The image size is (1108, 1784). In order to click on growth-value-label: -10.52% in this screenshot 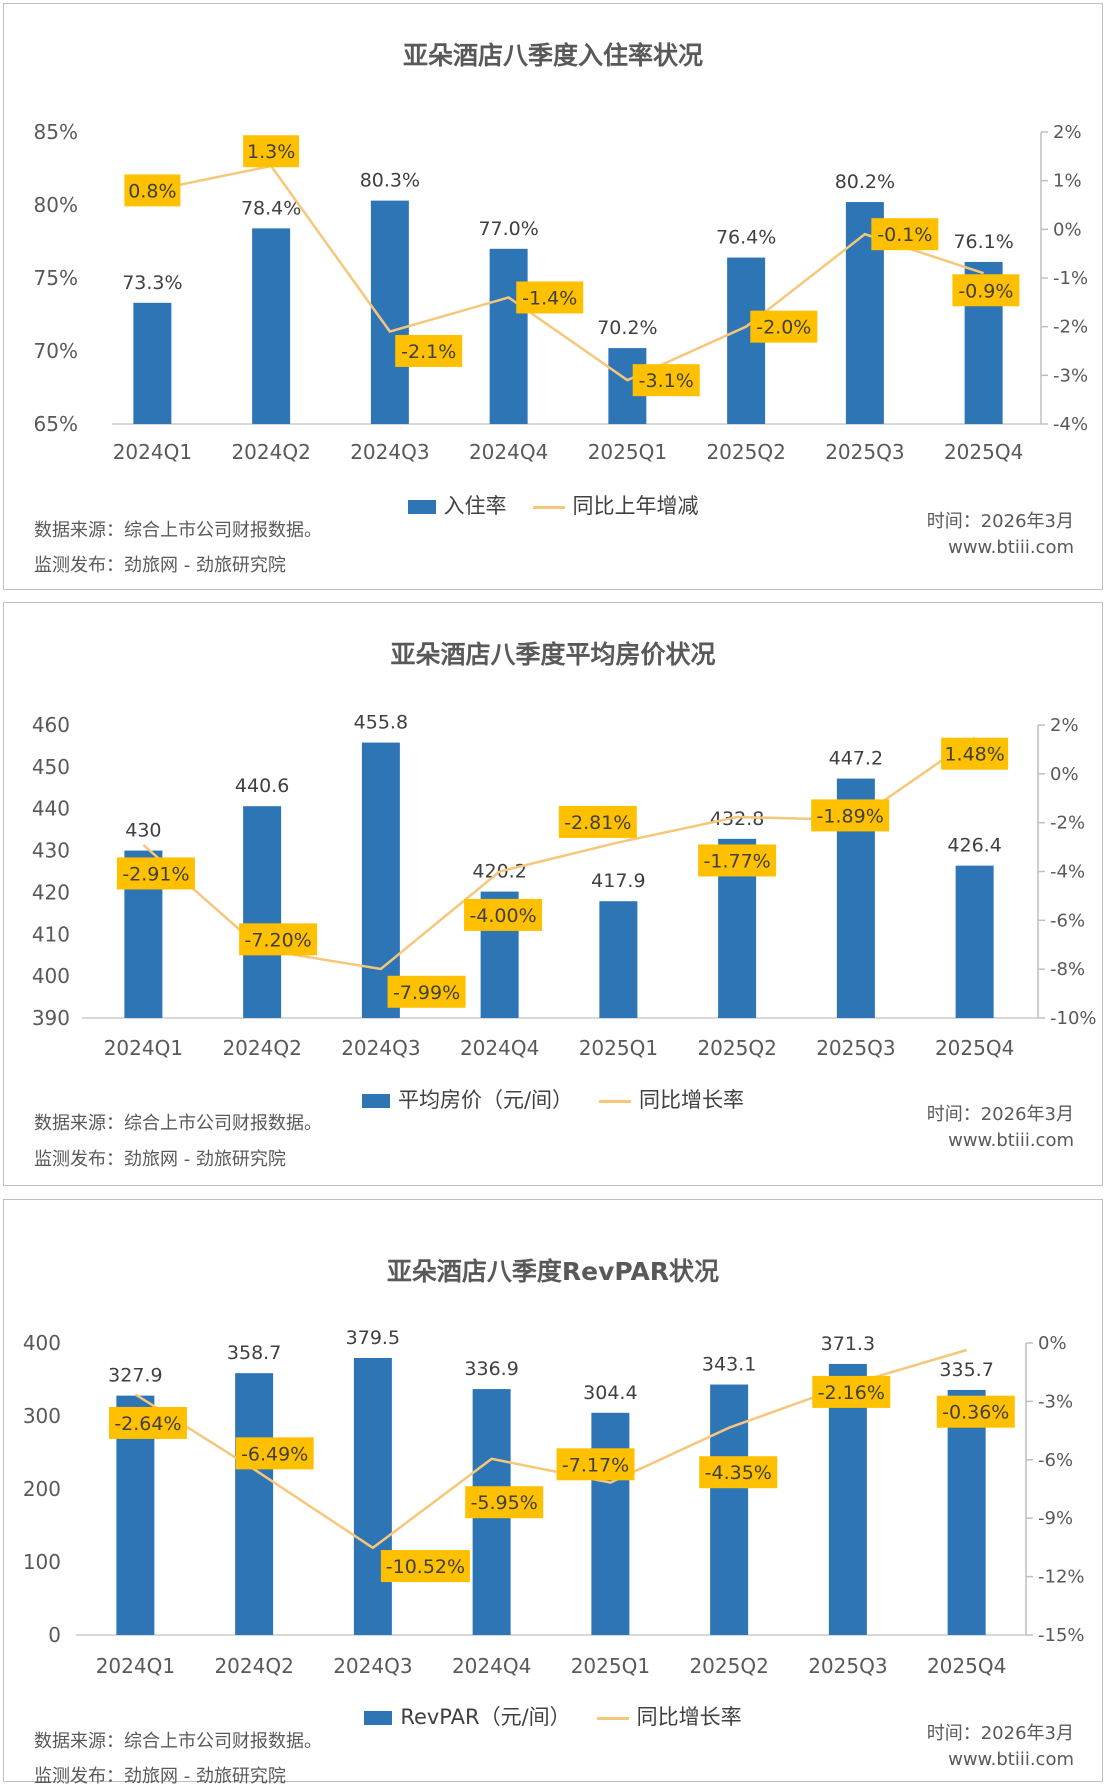, I will do `click(425, 1567)`.